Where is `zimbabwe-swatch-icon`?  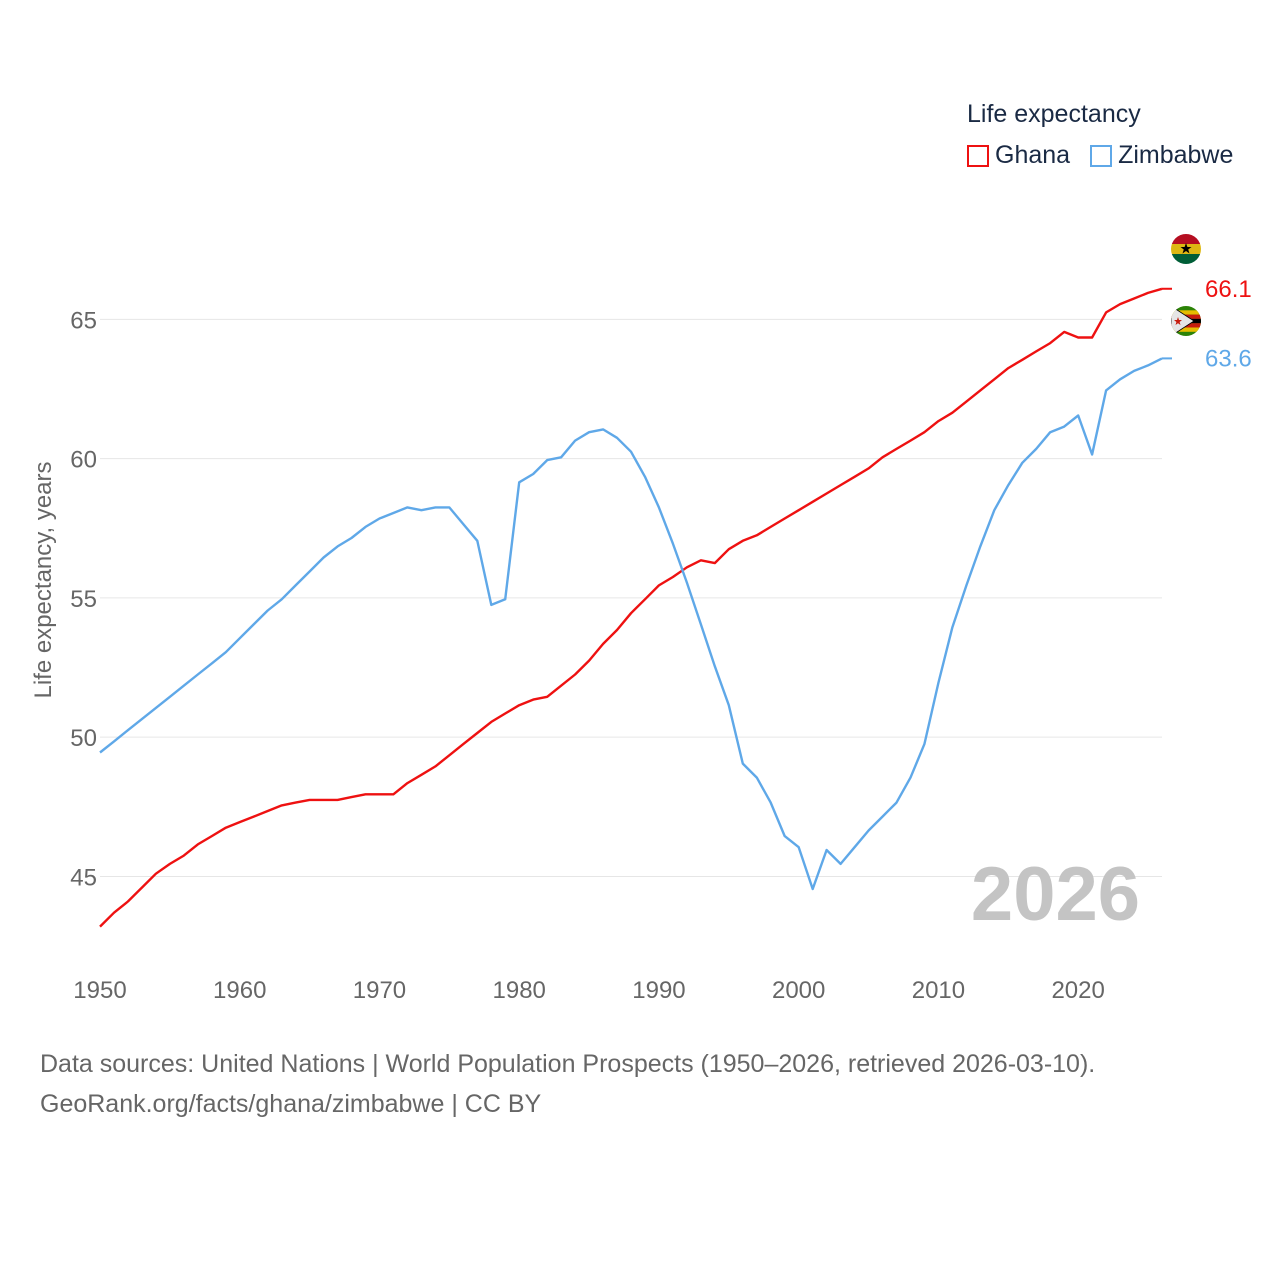 zimbabwe-swatch-icon is located at coordinates (1101, 155).